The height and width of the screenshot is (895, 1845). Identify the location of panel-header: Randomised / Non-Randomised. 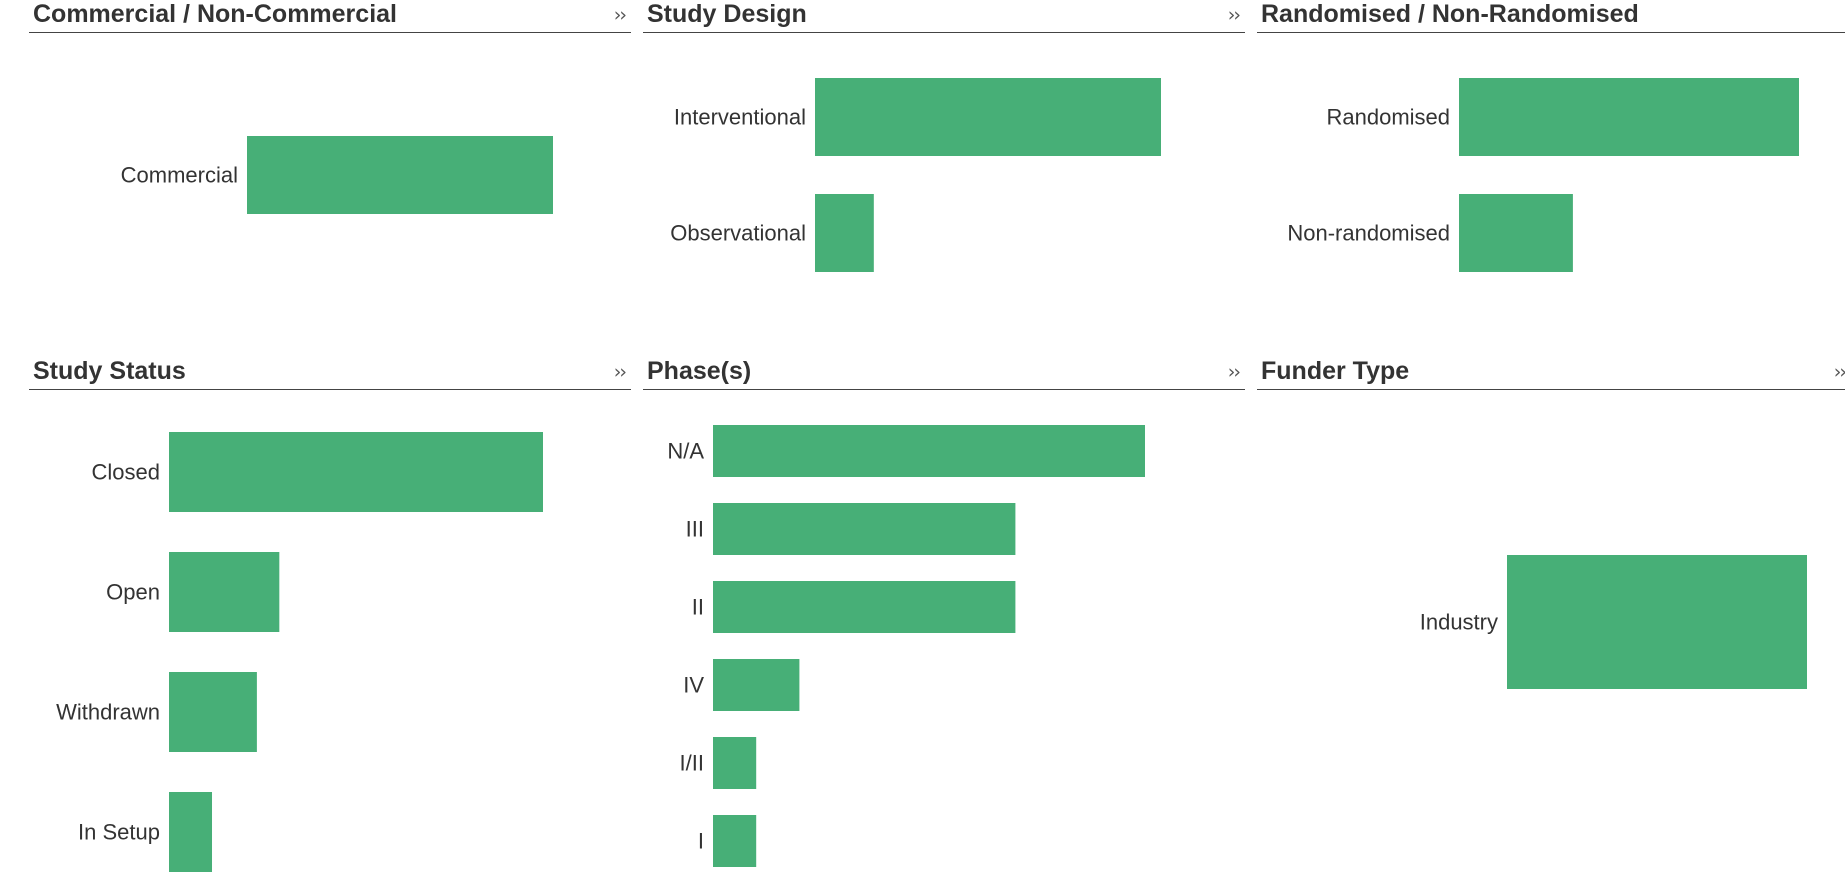
(1551, 16).